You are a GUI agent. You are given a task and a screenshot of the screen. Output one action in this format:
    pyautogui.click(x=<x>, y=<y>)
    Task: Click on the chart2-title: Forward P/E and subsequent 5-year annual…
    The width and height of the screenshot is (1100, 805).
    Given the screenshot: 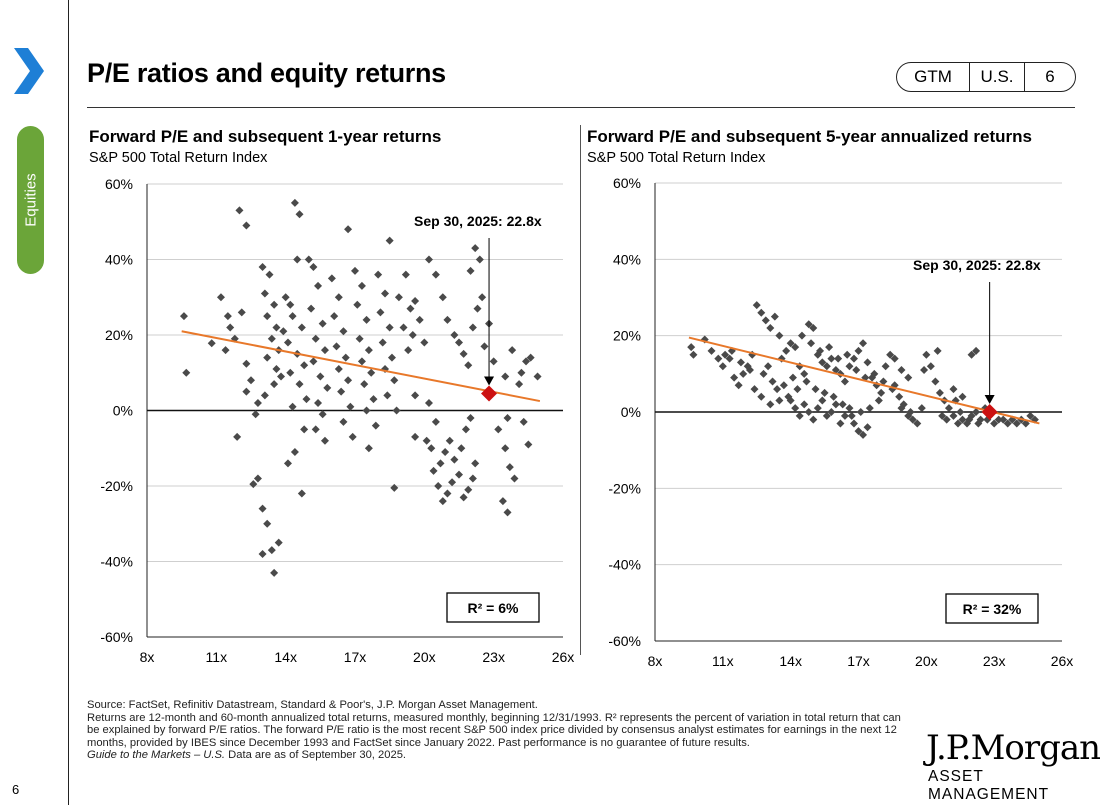 What is the action you would take?
    pyautogui.click(x=809, y=136)
    